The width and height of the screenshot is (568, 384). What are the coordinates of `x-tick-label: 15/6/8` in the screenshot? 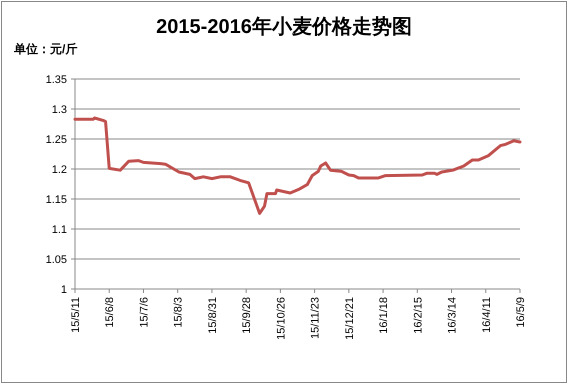 It's located at (110, 312).